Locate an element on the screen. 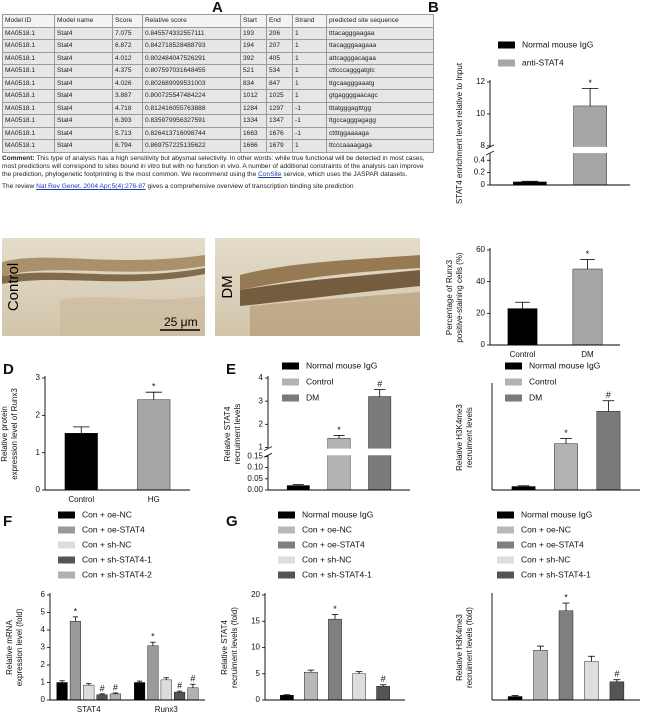  table-cell: 1284 is located at coordinates (253, 108).